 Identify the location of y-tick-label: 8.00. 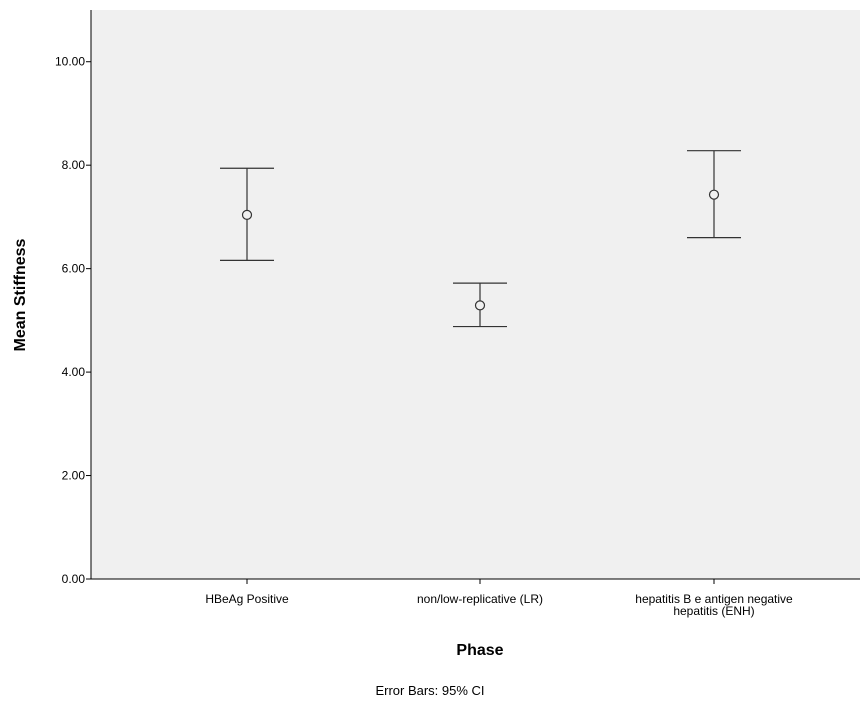
(74, 165).